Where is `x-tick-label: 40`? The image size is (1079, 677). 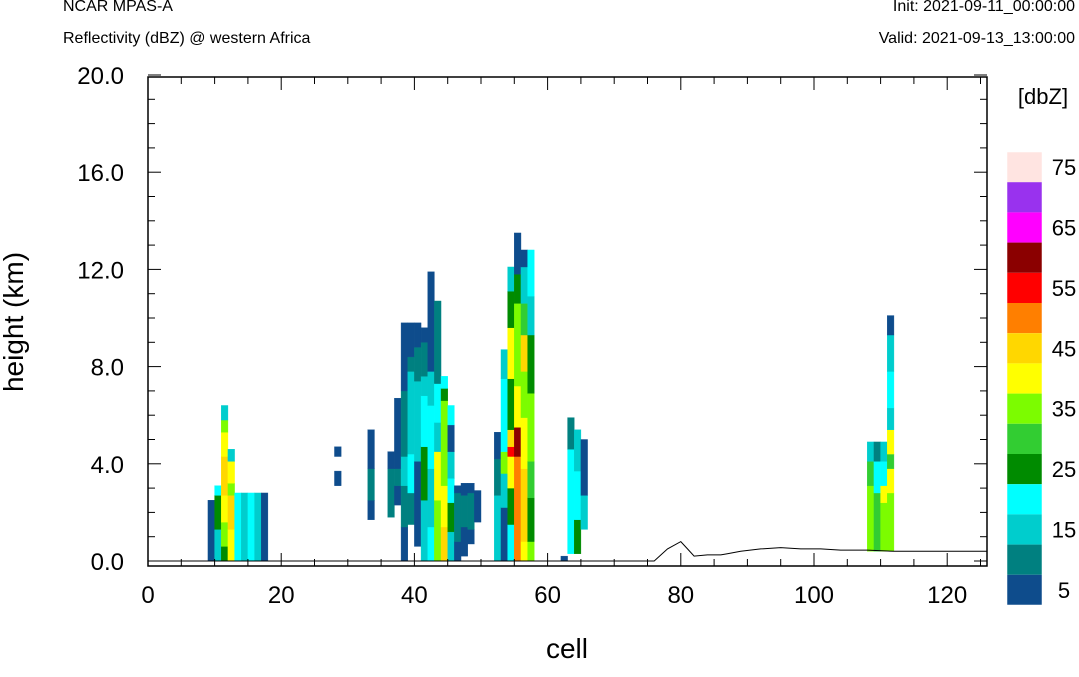 x-tick-label: 40 is located at coordinates (414, 595).